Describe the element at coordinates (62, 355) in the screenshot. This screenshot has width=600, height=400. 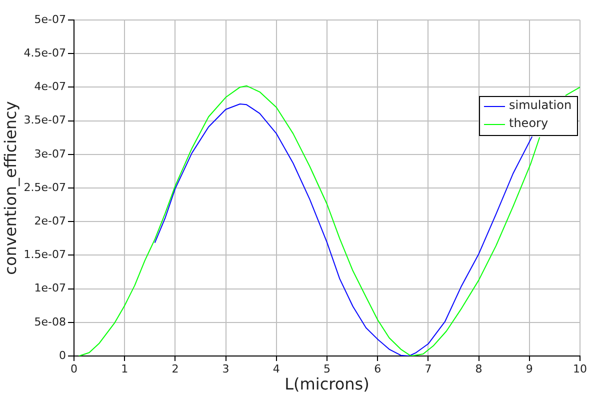
I see `y-tick-label: 0` at that location.